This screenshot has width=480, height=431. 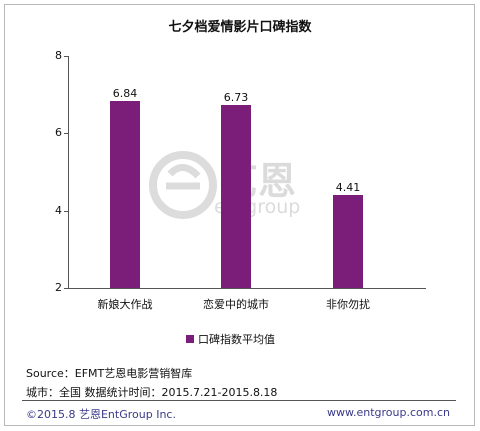 I want to click on legend: 口碑指数平均值, so click(x=230, y=339).